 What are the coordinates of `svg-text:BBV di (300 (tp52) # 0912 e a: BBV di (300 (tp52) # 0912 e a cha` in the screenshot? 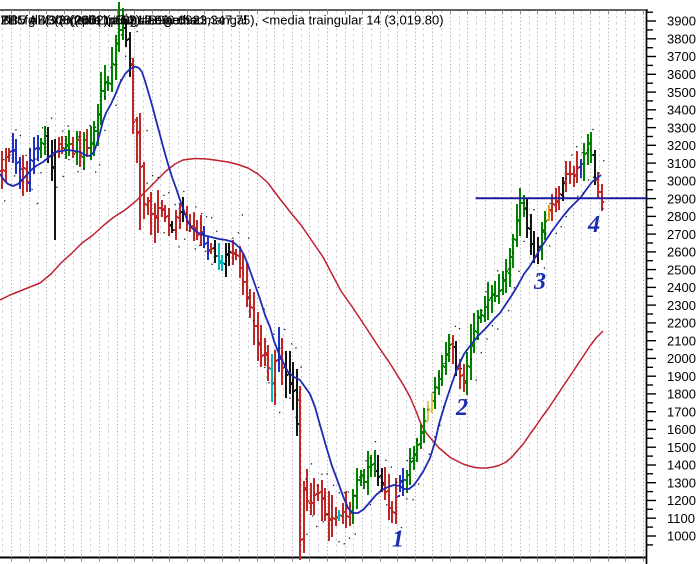 It's located at (99, 20).